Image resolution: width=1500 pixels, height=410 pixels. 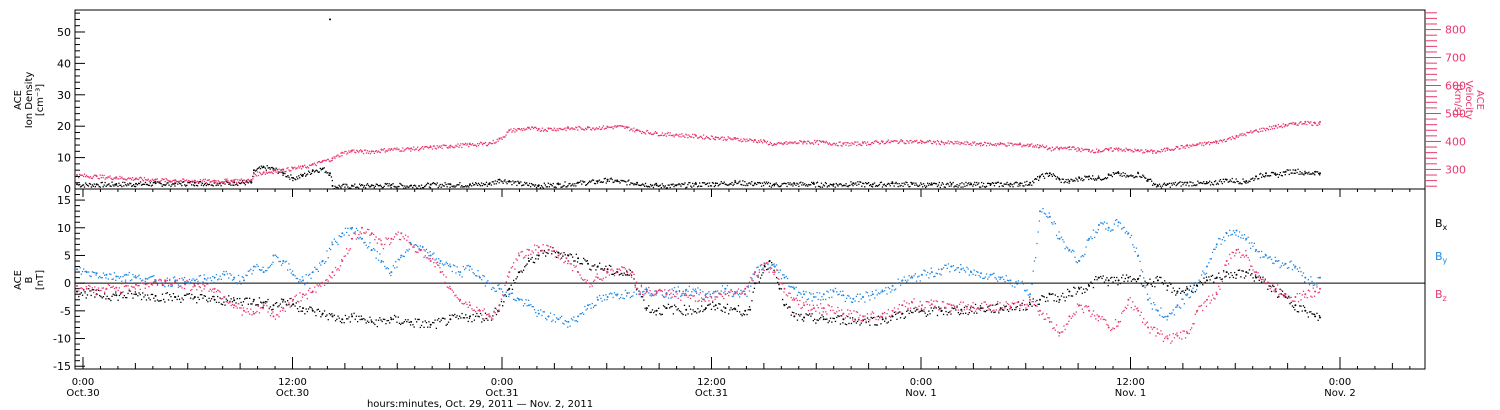 What do you see at coordinates (1079, 149) in the screenshot?
I see `series-velocity-point` at bounding box center [1079, 149].